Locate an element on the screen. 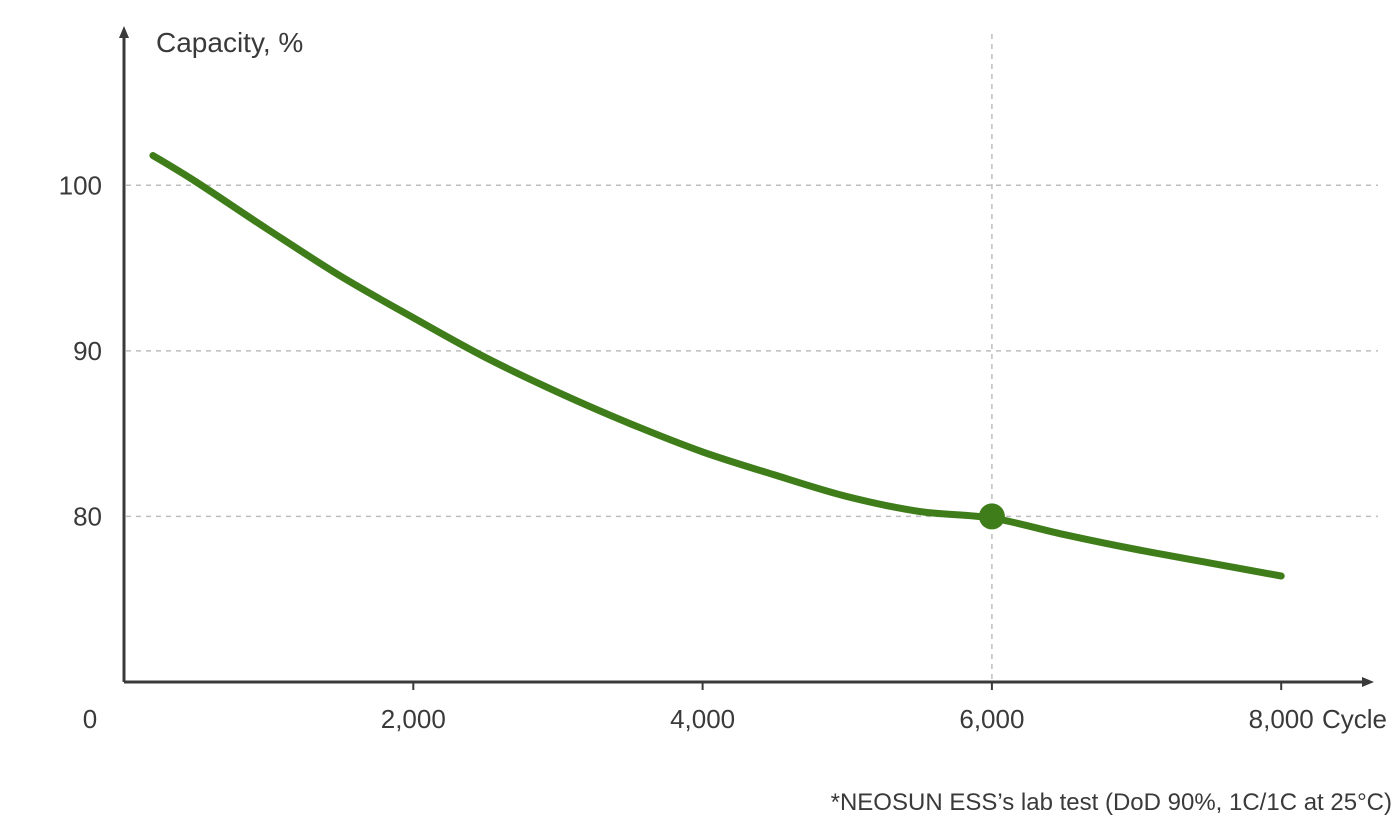 The width and height of the screenshot is (1395, 826). x-tick-marks is located at coordinates (847, 686).